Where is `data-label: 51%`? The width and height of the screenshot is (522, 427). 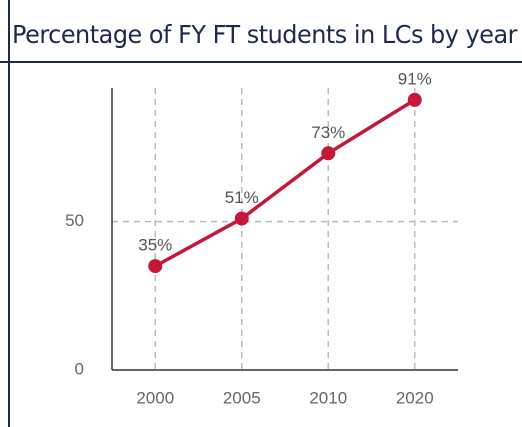
data-label: 51% is located at coordinates (242, 197).